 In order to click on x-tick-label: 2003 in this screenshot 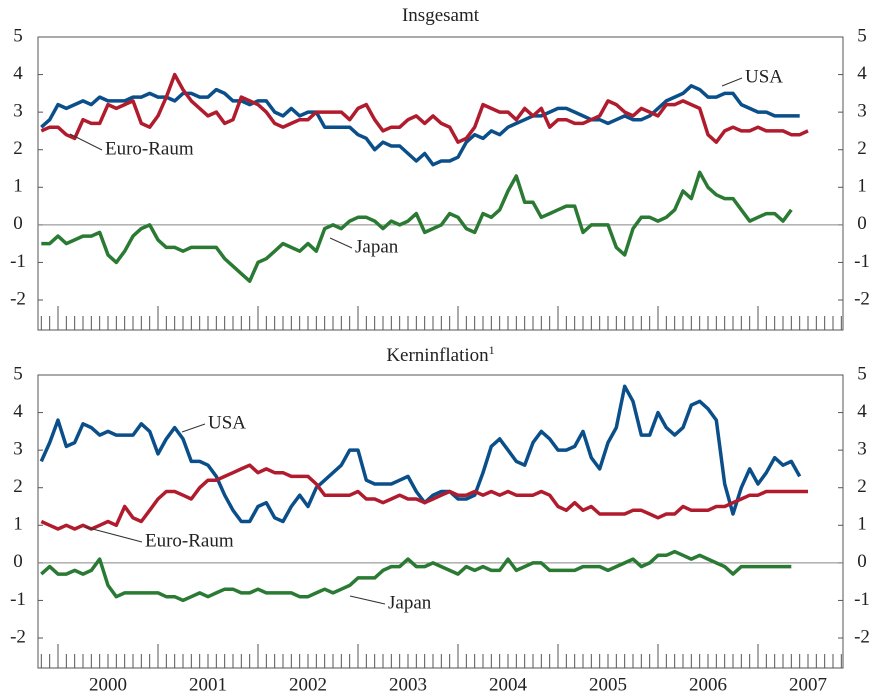, I will do `click(408, 684)`.